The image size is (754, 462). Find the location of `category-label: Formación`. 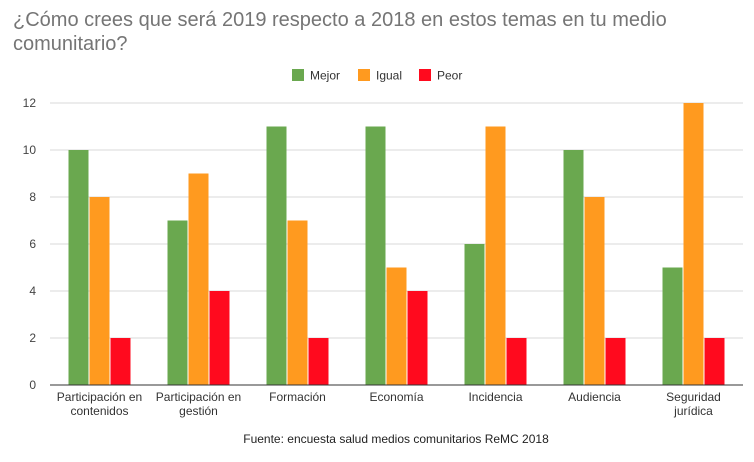

category-label: Formación is located at coordinates (297, 397).